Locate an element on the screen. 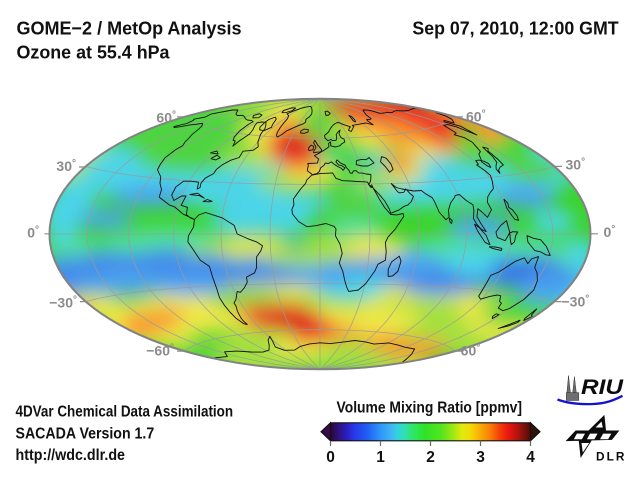  svg-text: RIU is located at coordinates (602, 387).